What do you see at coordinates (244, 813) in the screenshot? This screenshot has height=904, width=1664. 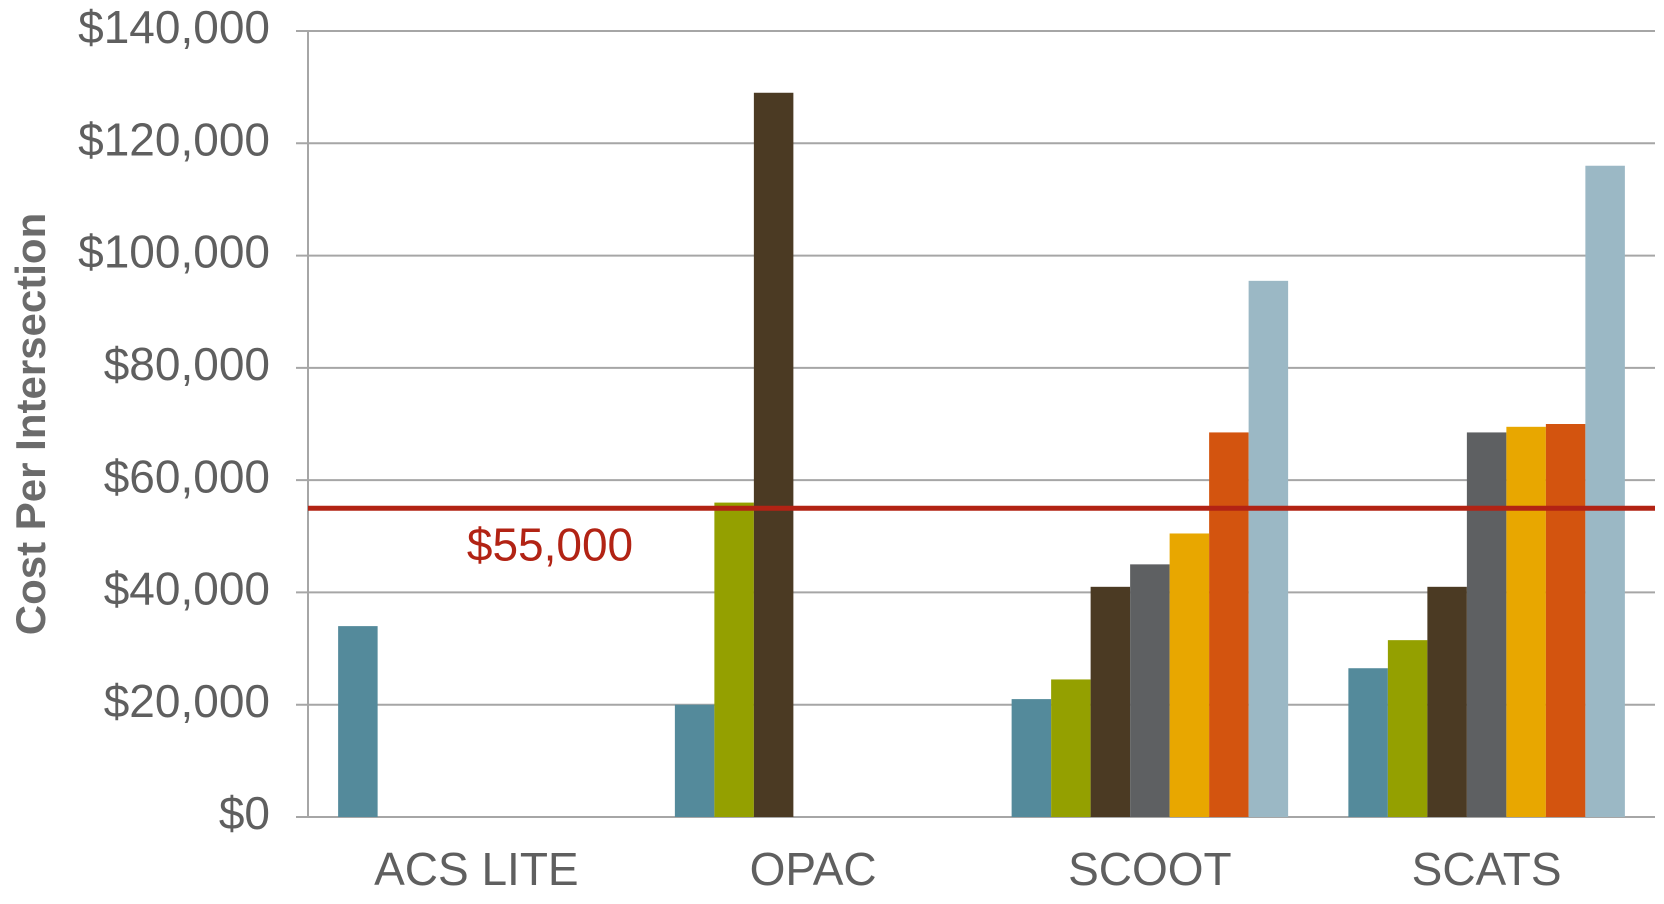 I see `y-tick-label: $0` at bounding box center [244, 813].